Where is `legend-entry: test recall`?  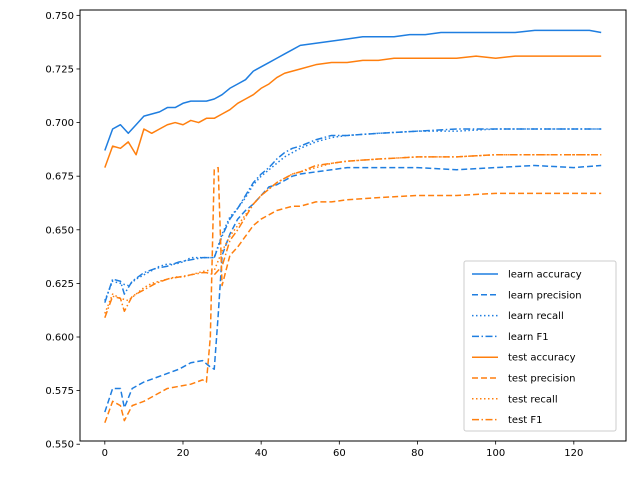 legend-entry: test recall is located at coordinates (533, 399).